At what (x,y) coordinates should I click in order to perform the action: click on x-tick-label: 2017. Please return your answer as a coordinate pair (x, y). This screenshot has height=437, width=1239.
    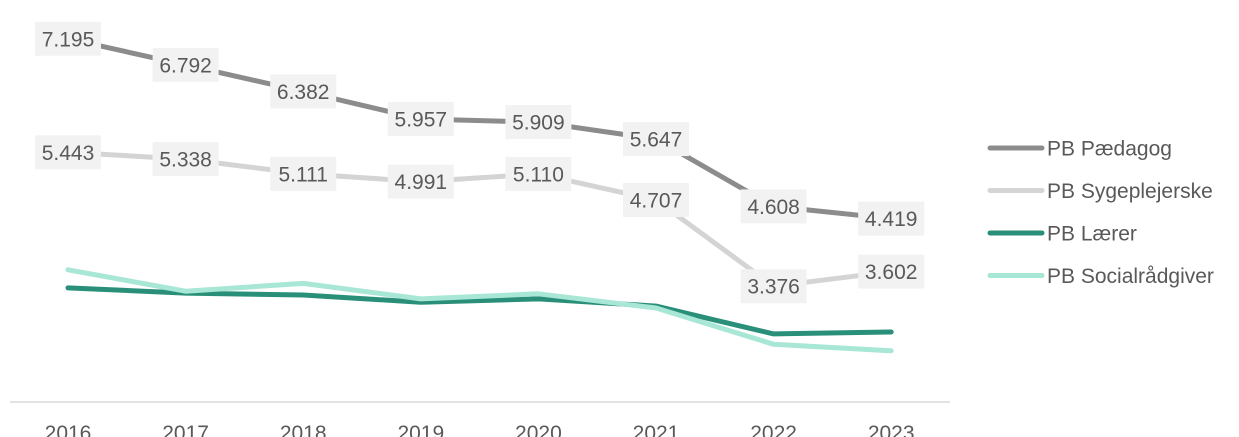
    Looking at the image, I should click on (185, 429).